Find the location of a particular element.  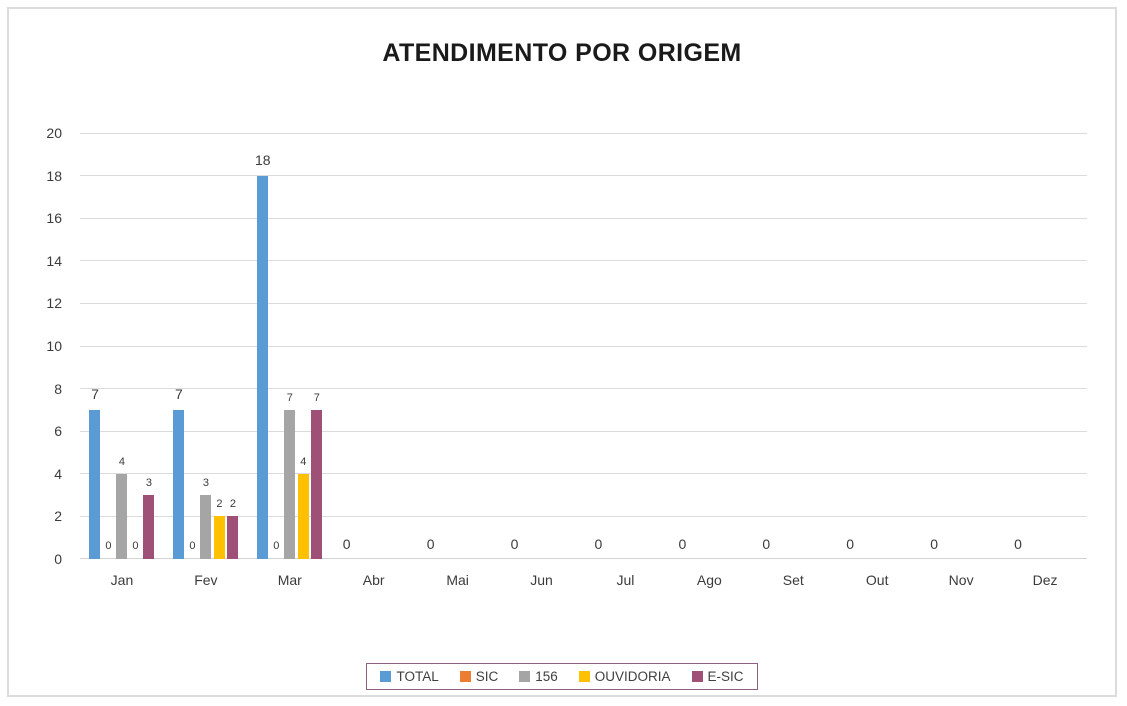

x-axis-tick-label: Out is located at coordinates (877, 580).